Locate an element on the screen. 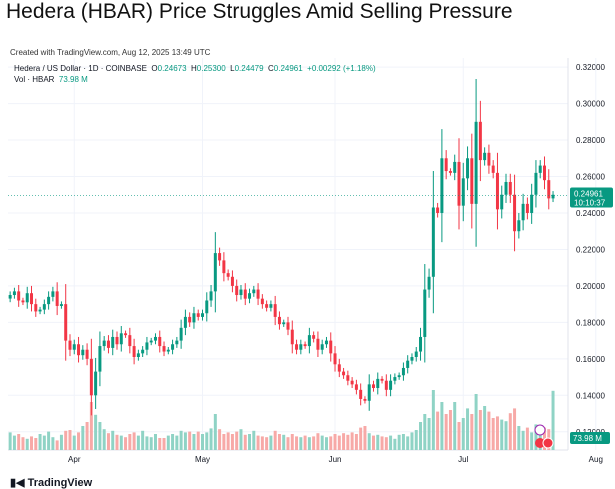 The height and width of the screenshot is (489, 615). symbol-label: Hedera / US Dollar · 1D · COINBASE is located at coordinates (80, 68).